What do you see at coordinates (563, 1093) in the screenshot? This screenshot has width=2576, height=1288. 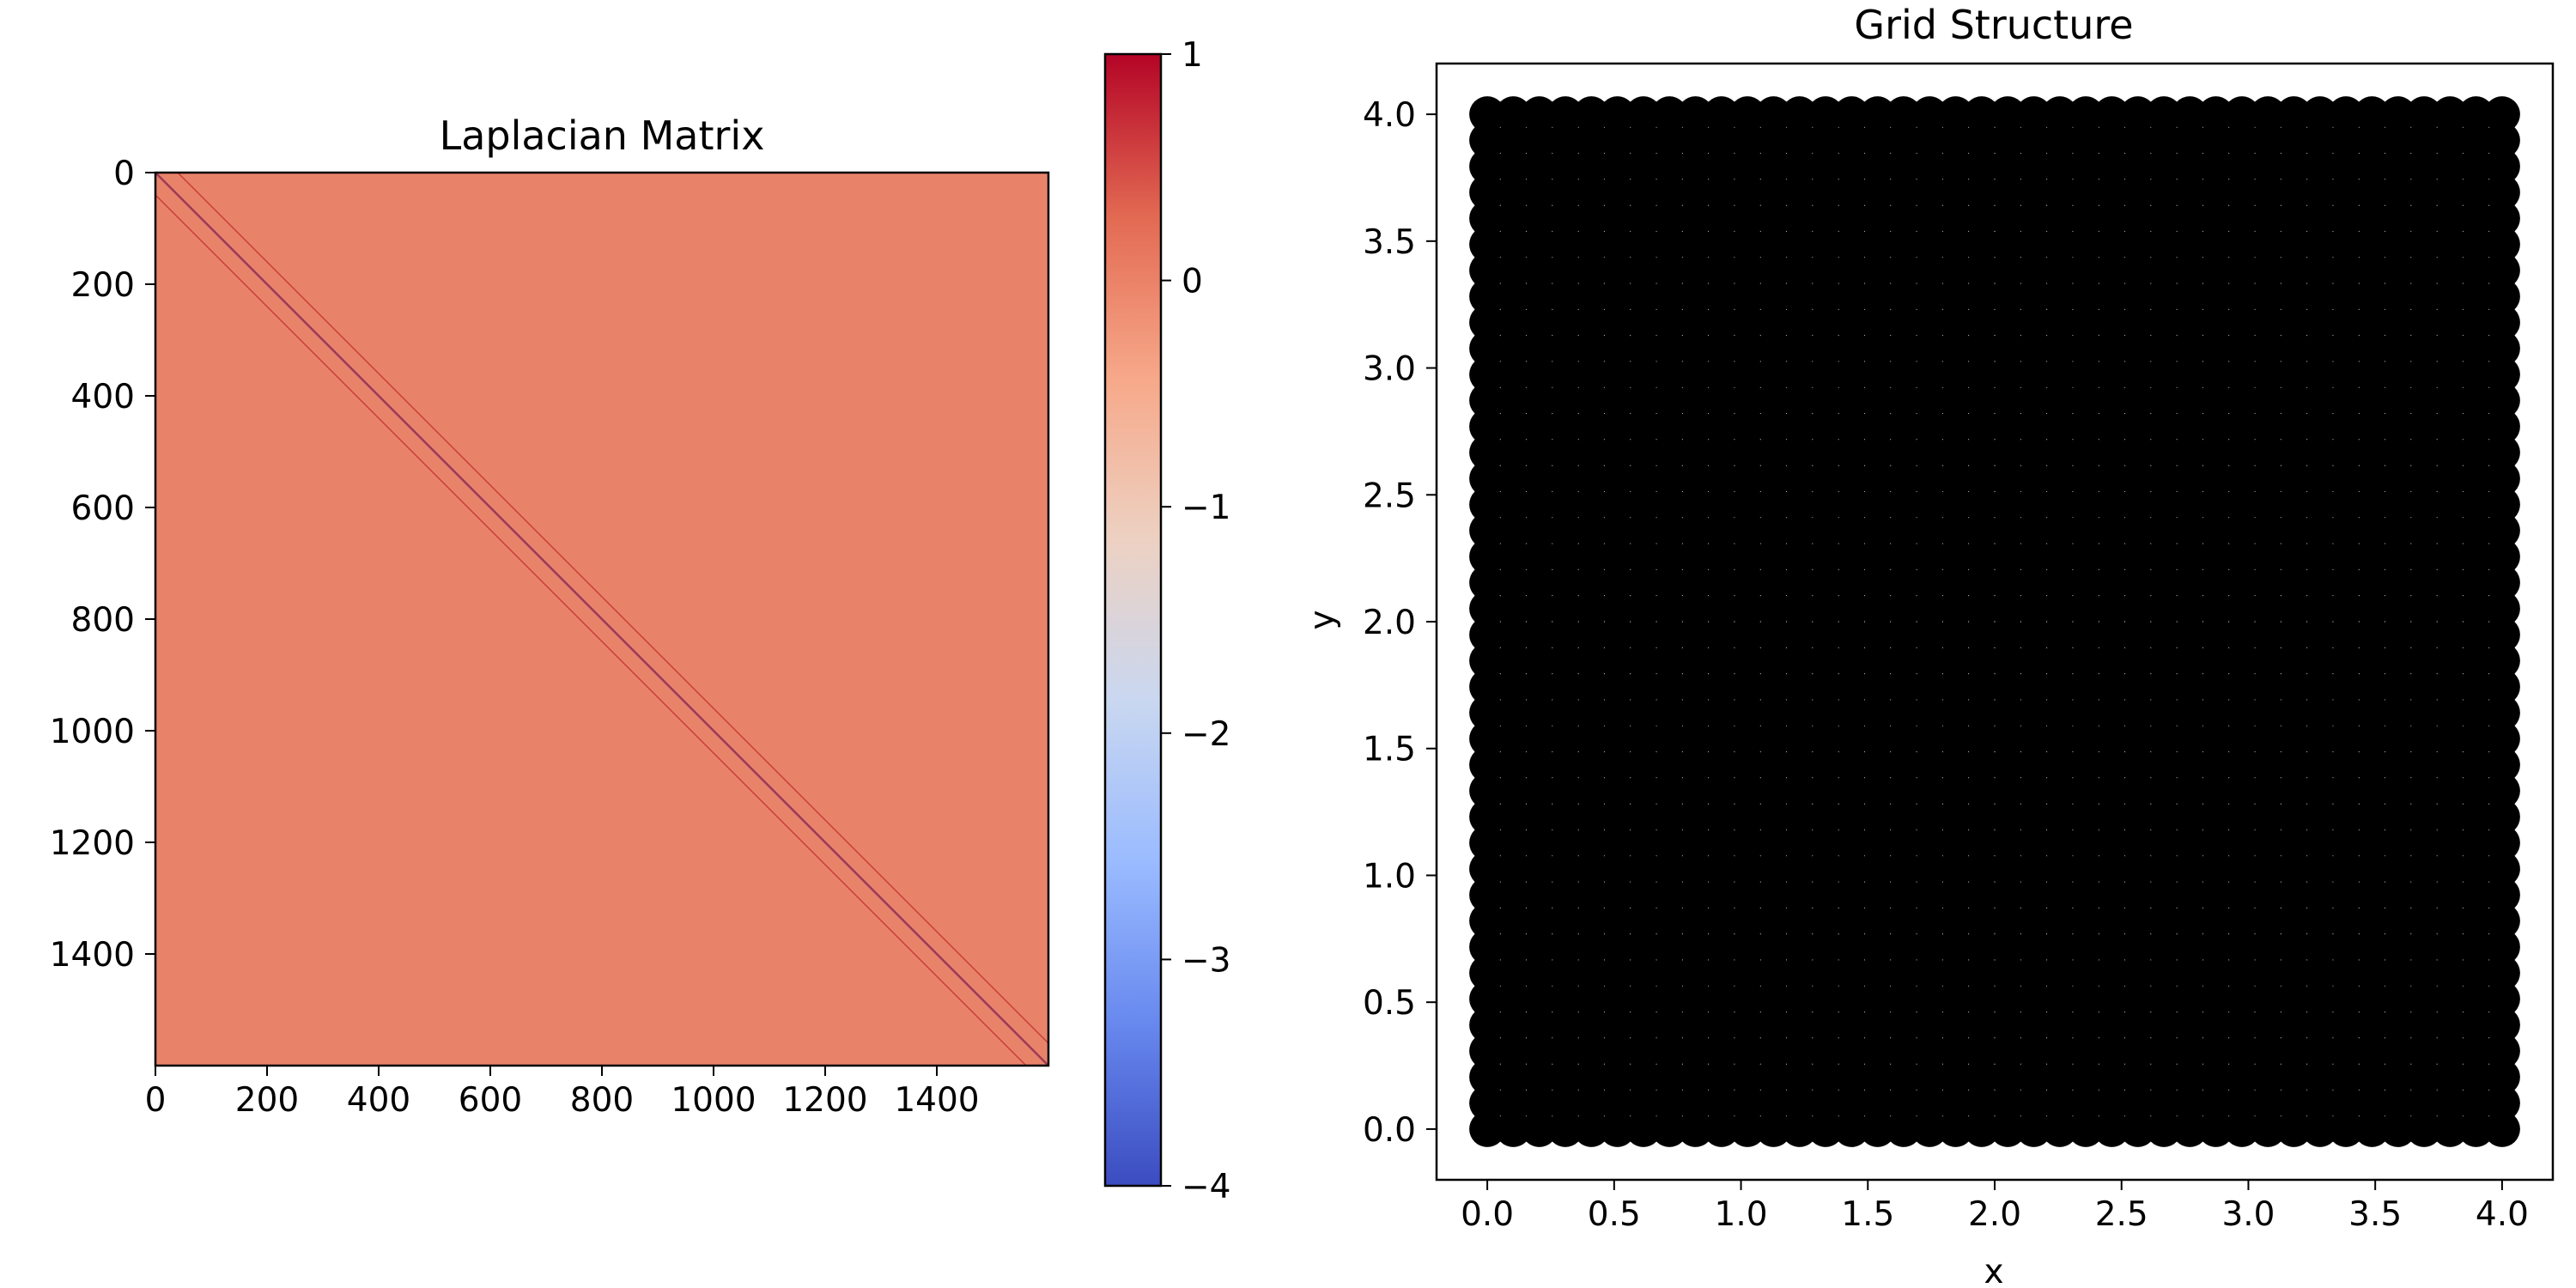 I see `heatmap-x-axis: 0 200 400 600 800 1000 1200 1400` at bounding box center [563, 1093].